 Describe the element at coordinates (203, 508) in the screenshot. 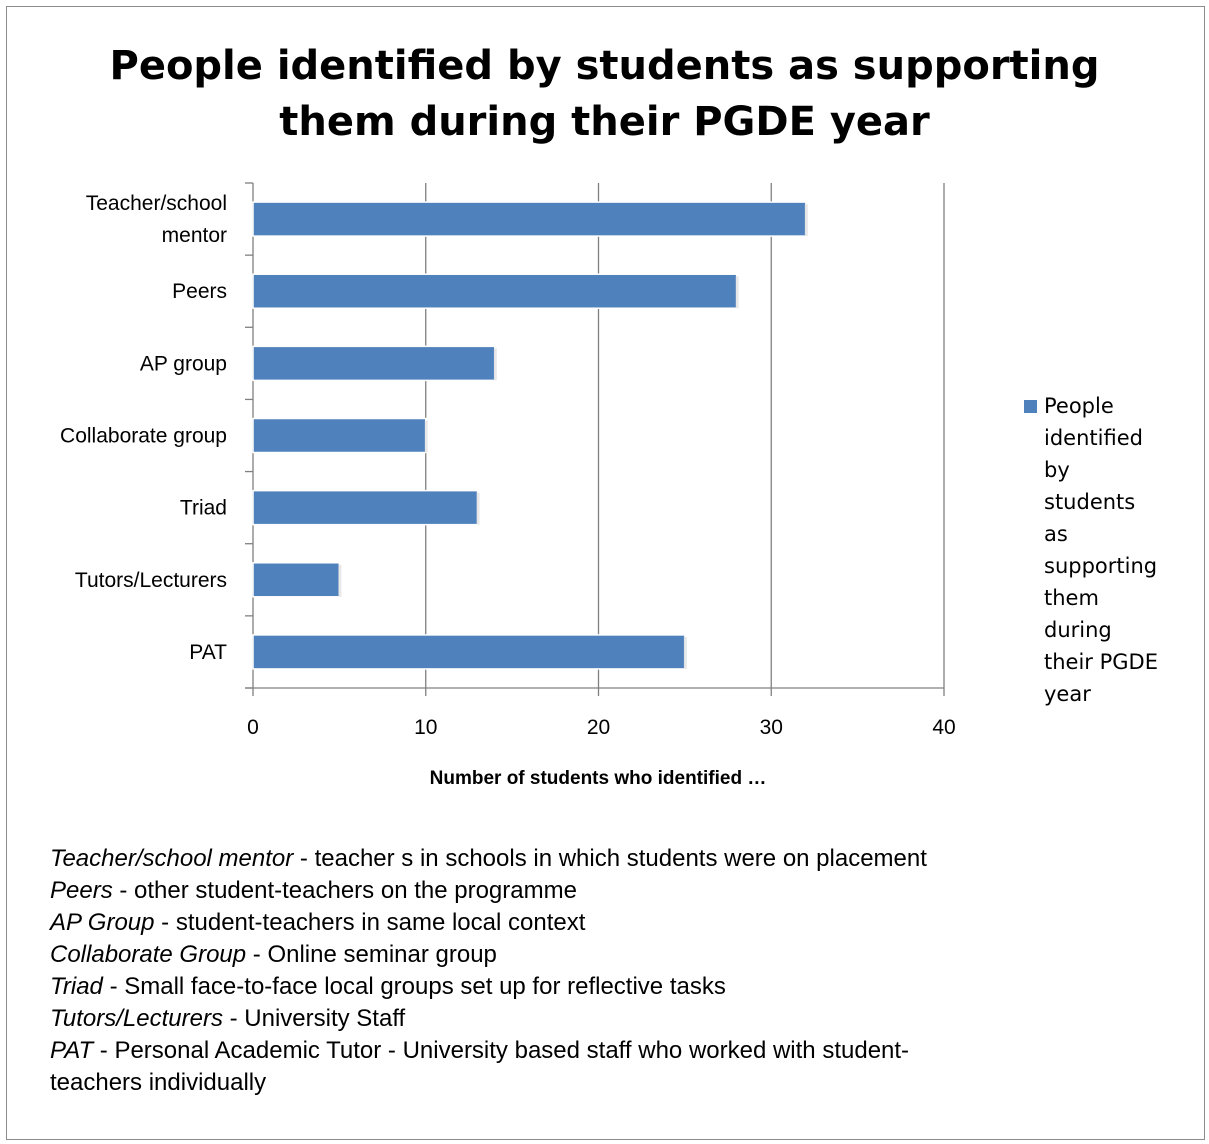

I see `category-label: Triad` at that location.